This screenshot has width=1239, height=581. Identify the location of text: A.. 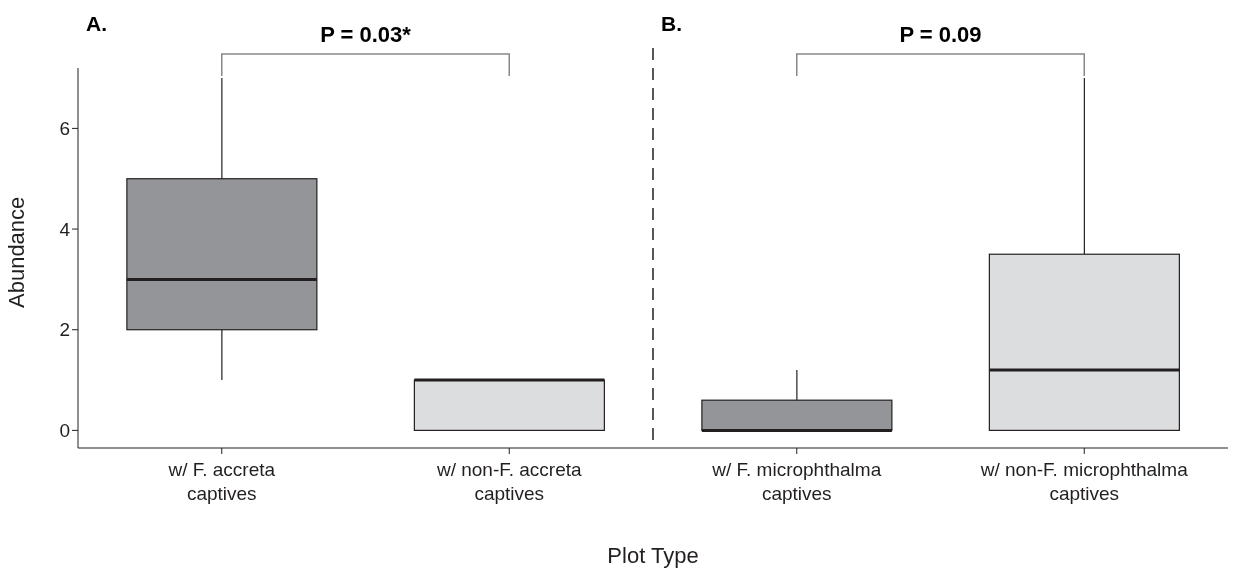
(96, 24).